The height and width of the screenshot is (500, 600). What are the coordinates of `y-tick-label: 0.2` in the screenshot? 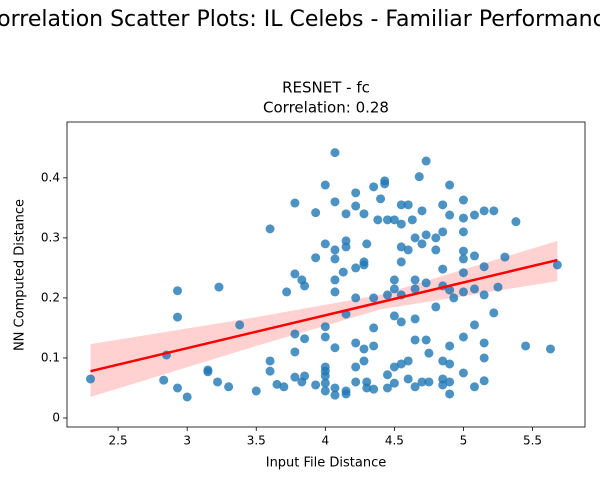 It's located at (50, 297).